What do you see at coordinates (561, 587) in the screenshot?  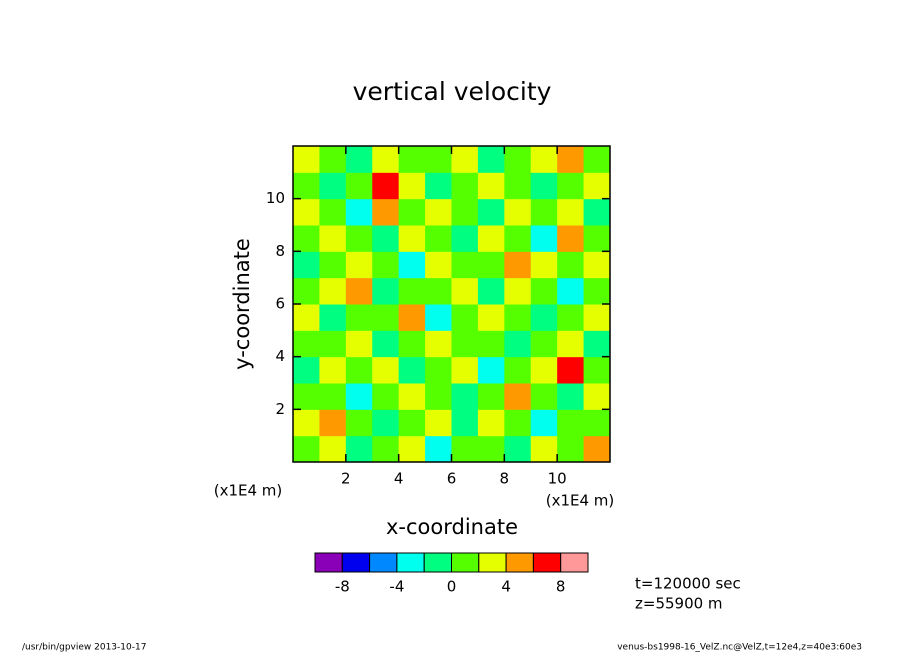 I see `colorbar-tick-label: 8` at bounding box center [561, 587].